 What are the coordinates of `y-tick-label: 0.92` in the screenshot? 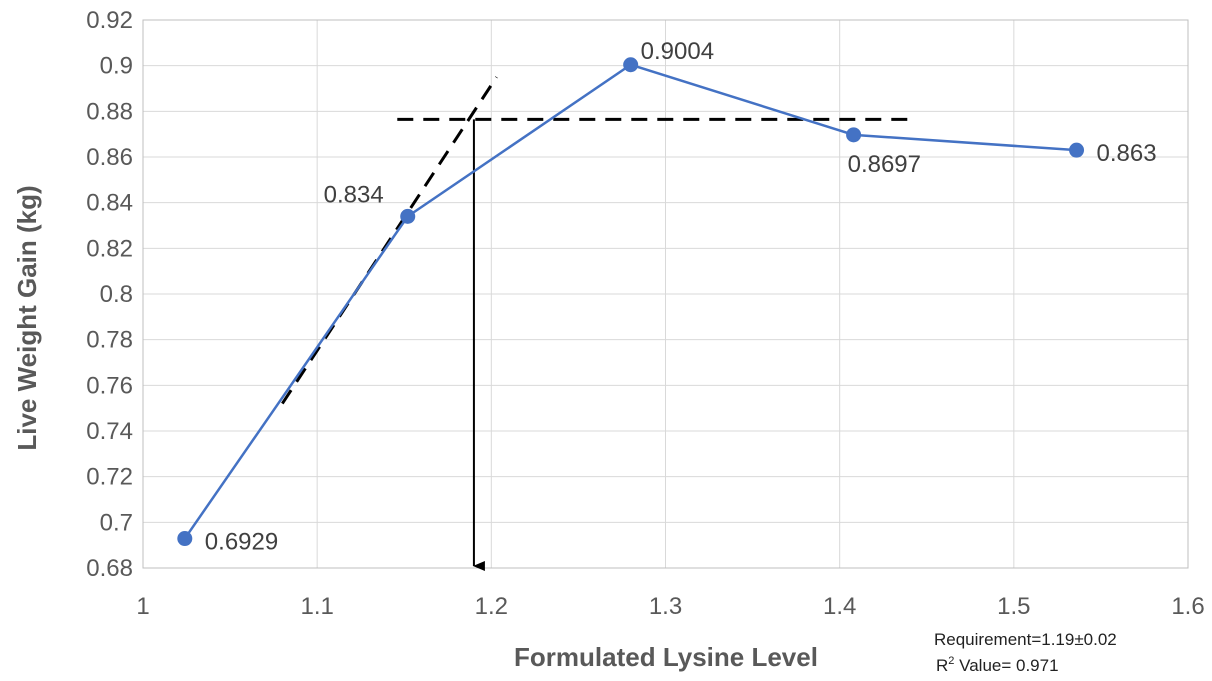 It's located at (109, 20).